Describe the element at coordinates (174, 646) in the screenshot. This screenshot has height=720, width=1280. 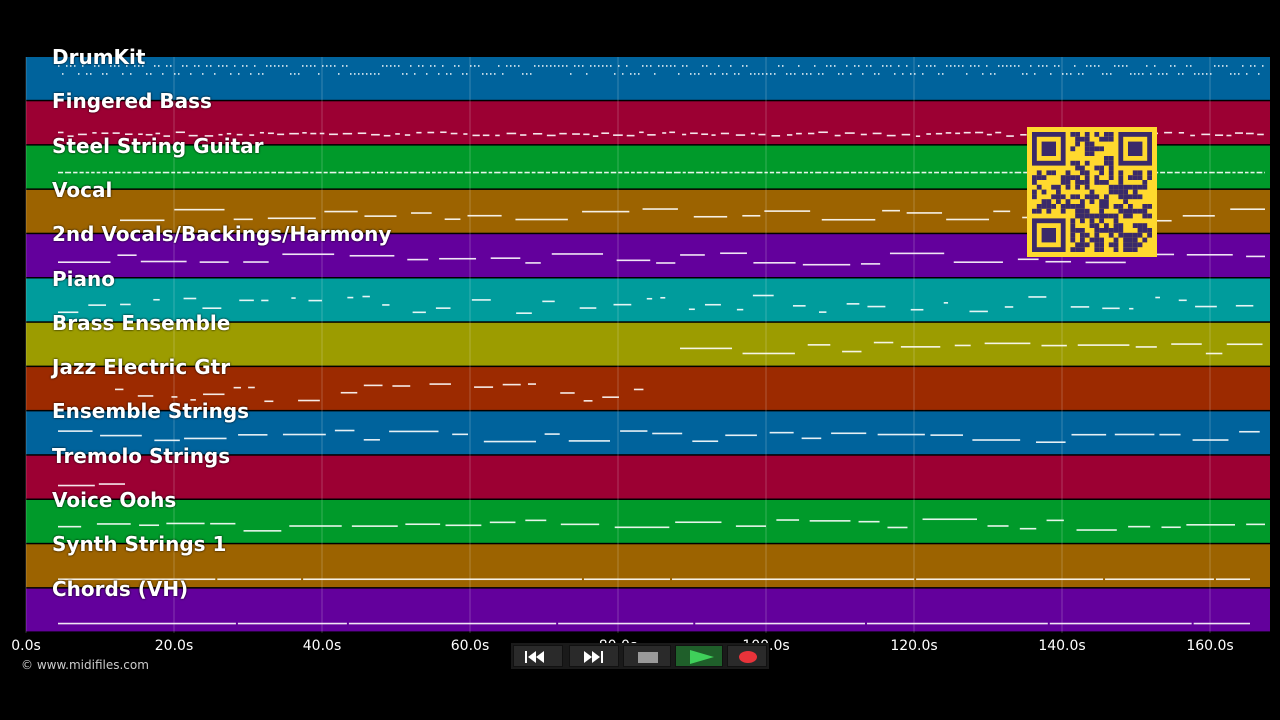
I see `time-tick-label: 20.0s` at that location.